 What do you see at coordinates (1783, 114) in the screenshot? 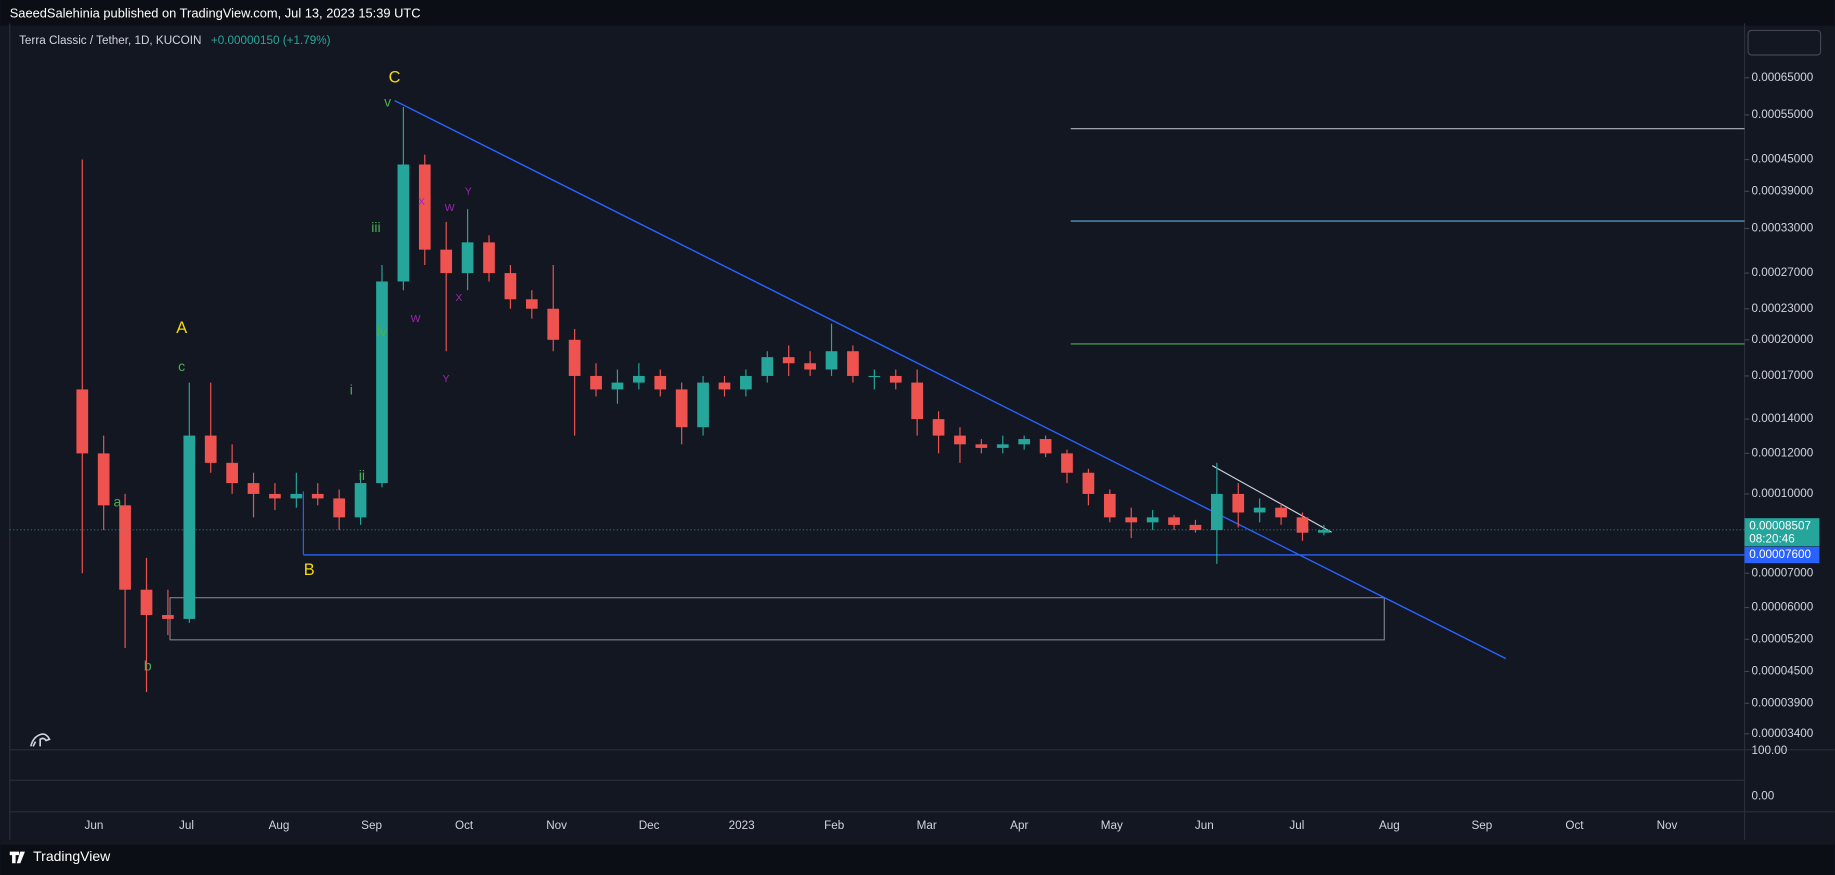
I see `y-tick-label: 0.00055000` at bounding box center [1783, 114].